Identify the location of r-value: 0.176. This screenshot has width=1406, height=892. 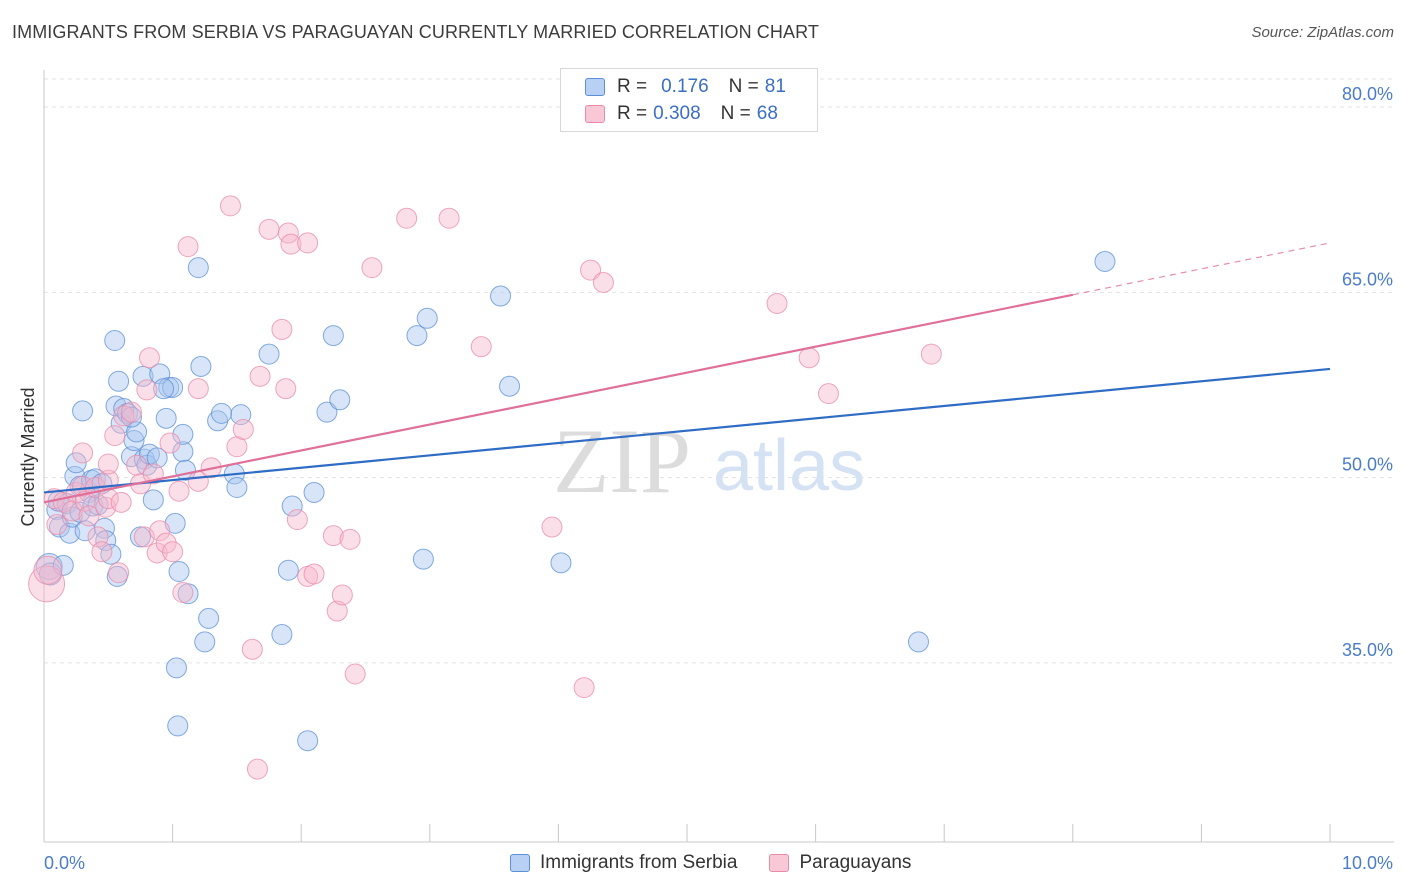
(685, 86).